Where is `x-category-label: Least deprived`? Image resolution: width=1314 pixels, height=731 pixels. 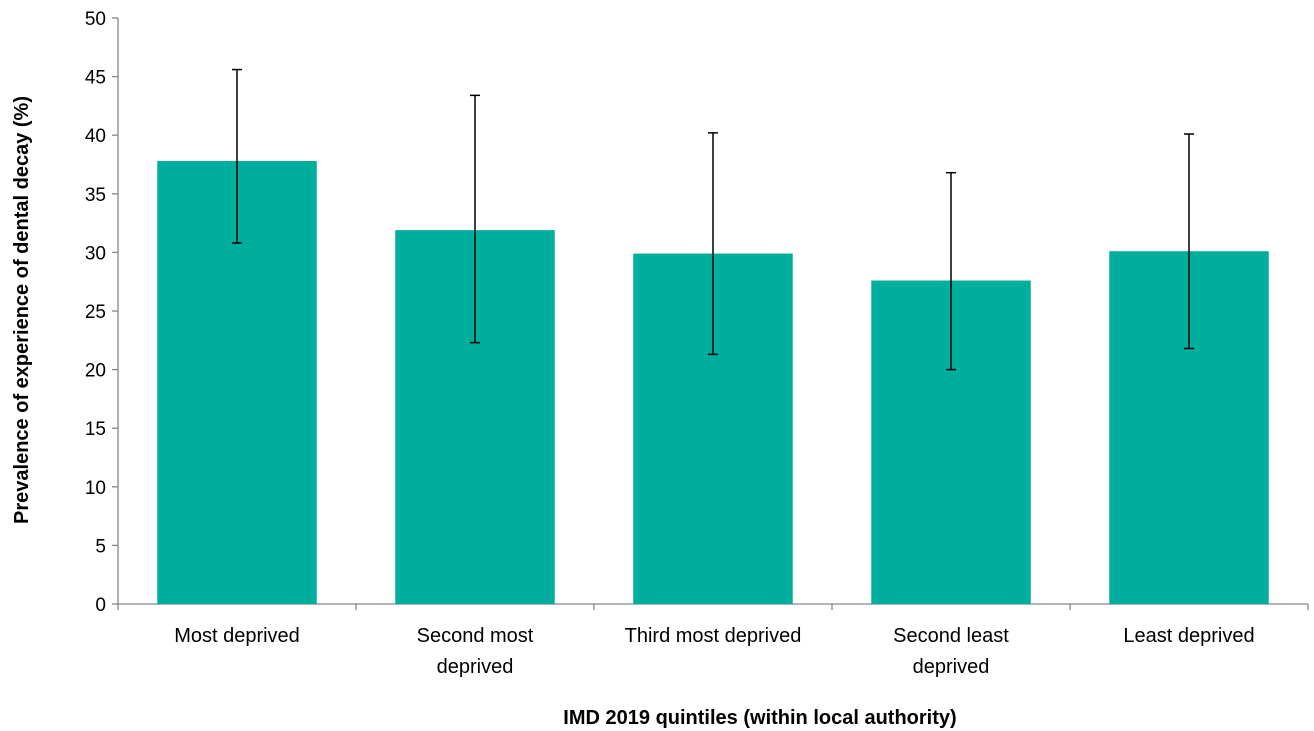 x-category-label: Least deprived is located at coordinates (1188, 636).